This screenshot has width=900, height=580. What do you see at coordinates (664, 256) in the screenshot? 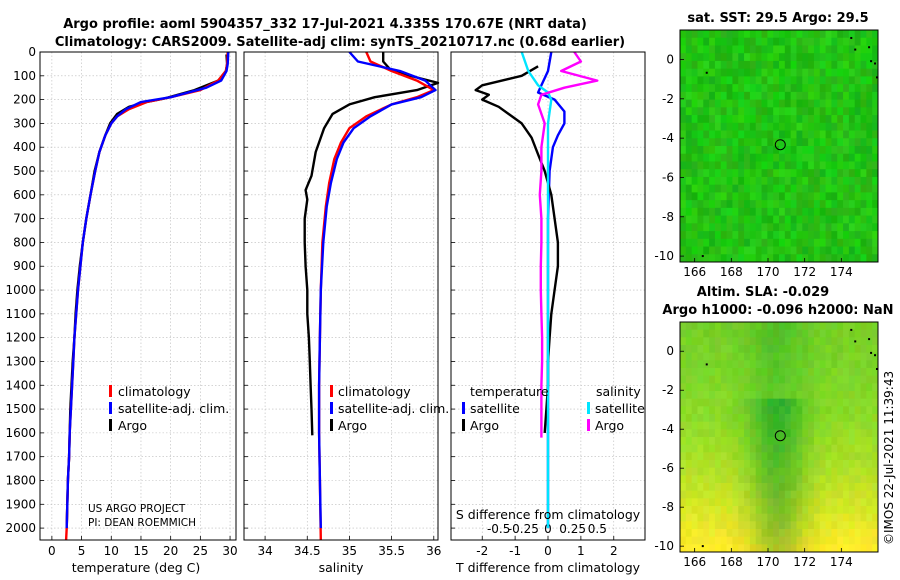
I see `map-y-tick-label: -10` at bounding box center [664, 256].